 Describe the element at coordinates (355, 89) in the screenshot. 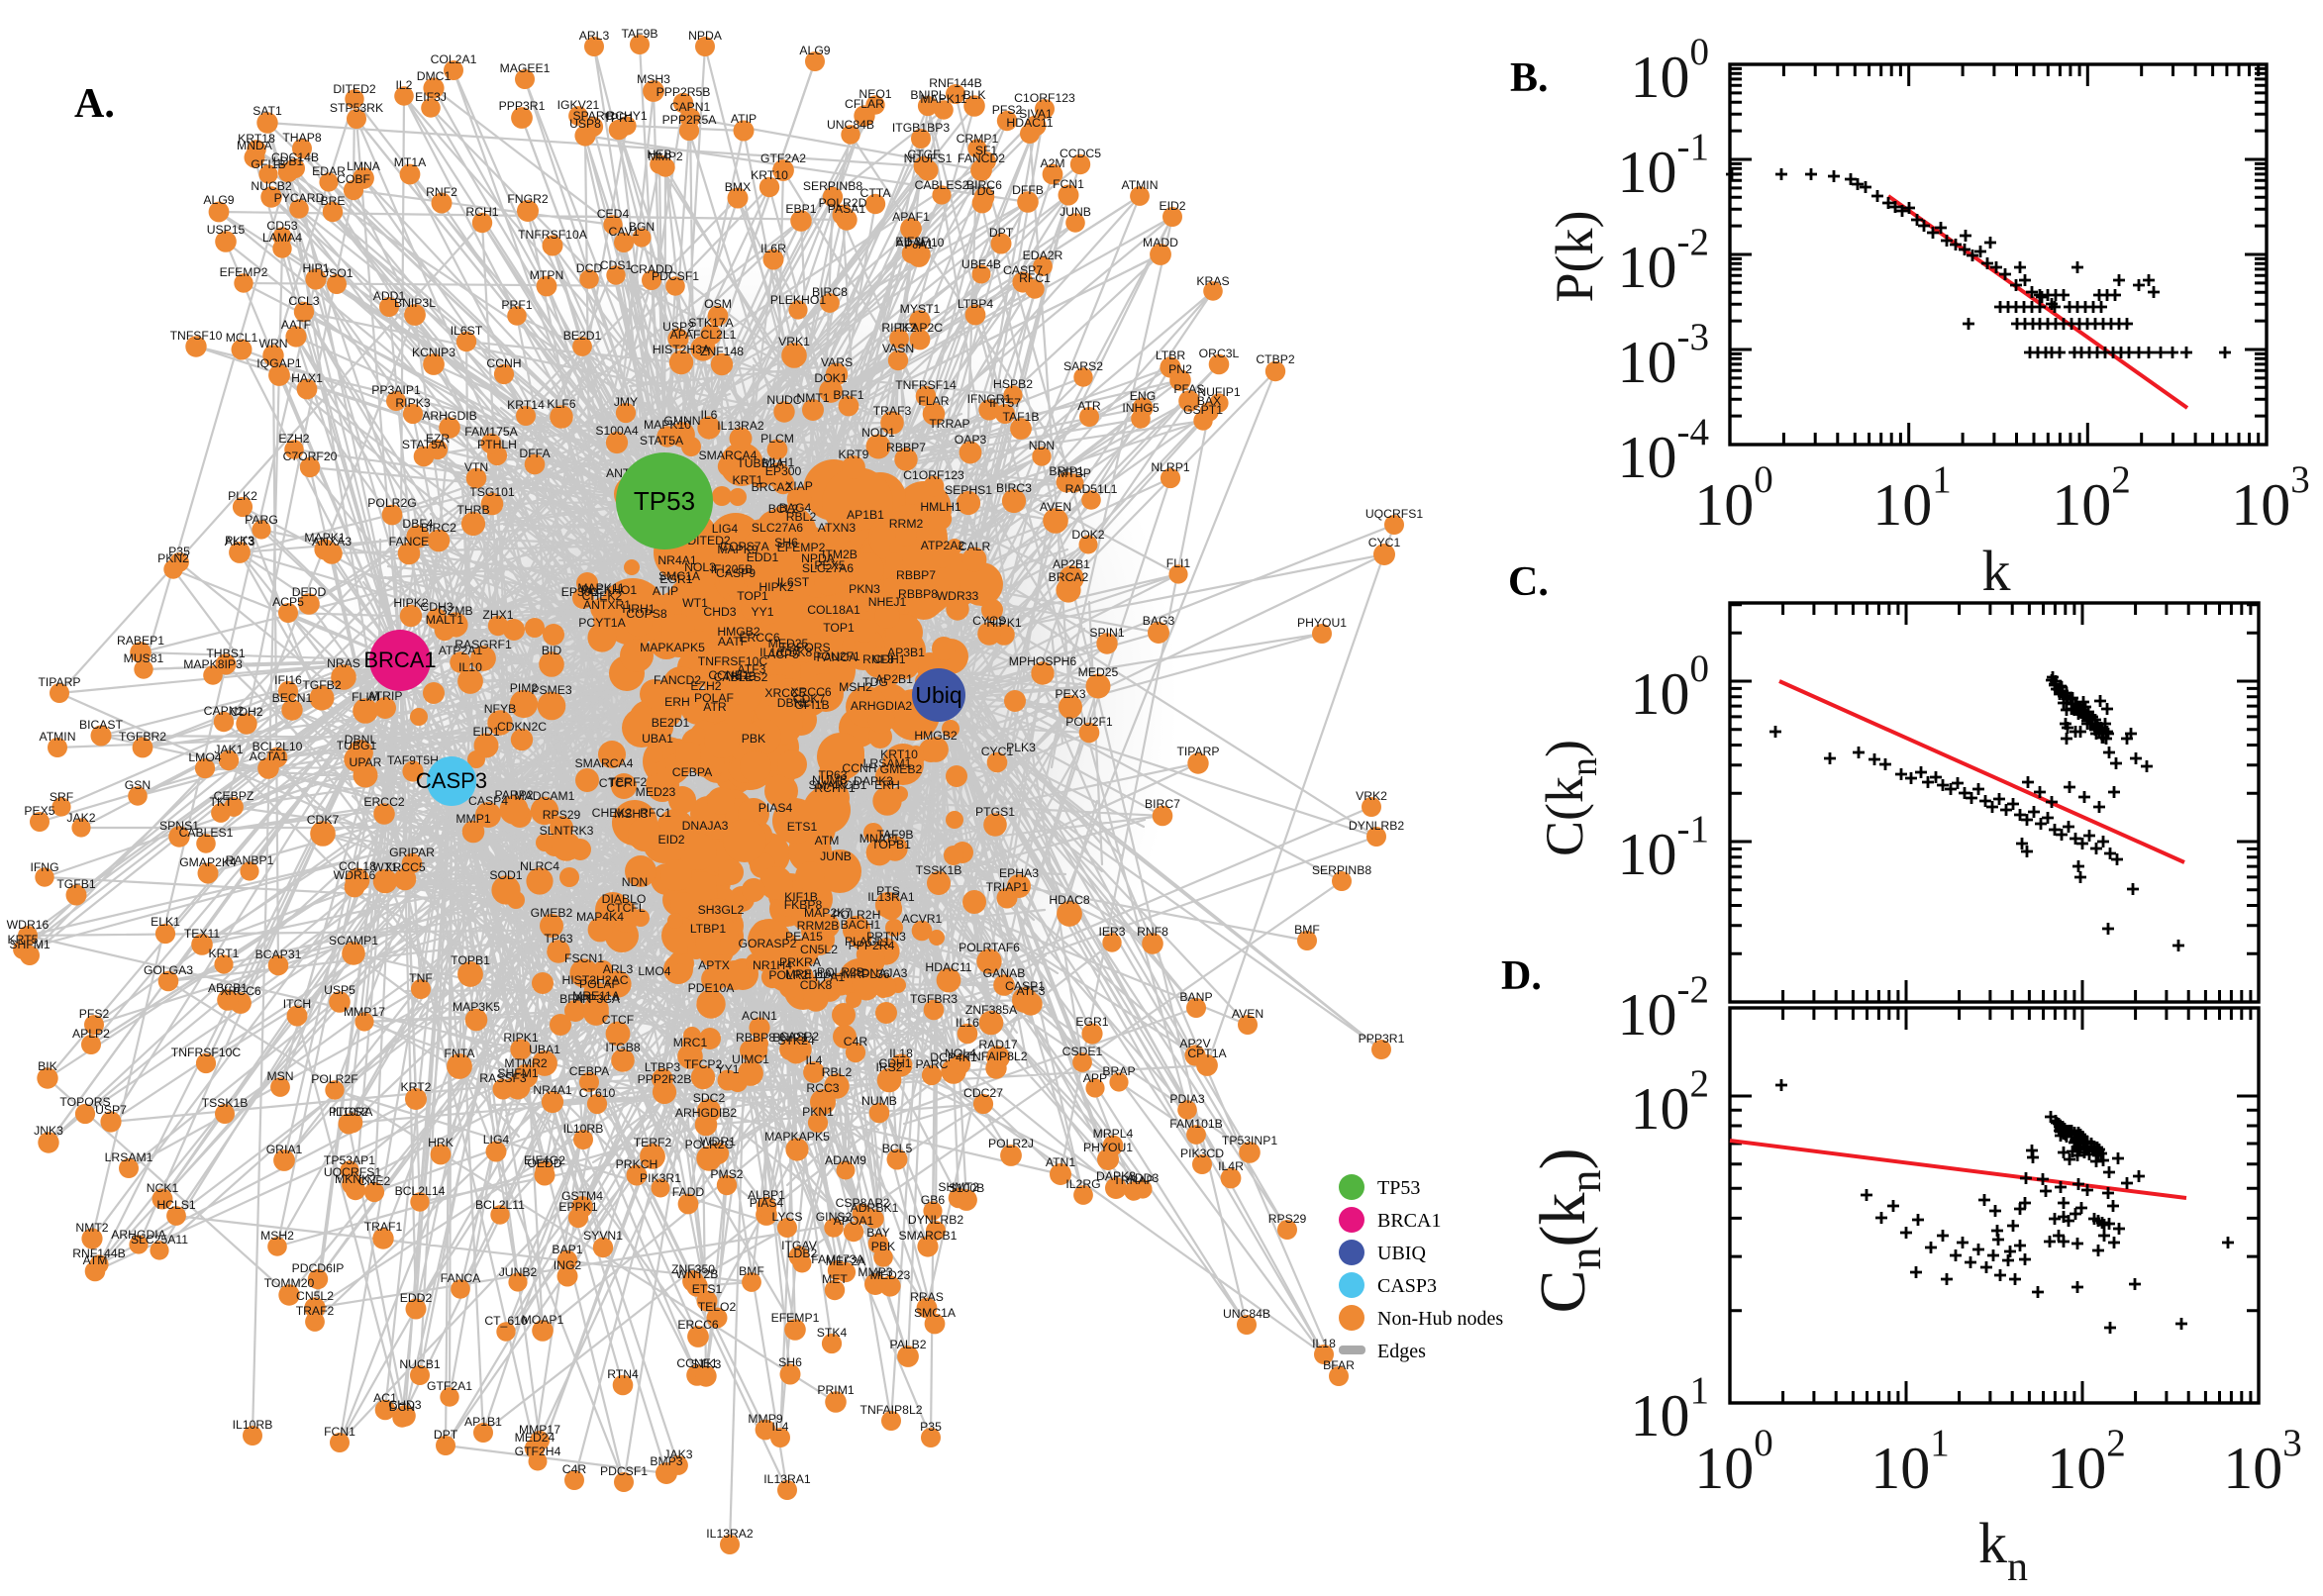

I see `svg-text: DITED2` at that location.